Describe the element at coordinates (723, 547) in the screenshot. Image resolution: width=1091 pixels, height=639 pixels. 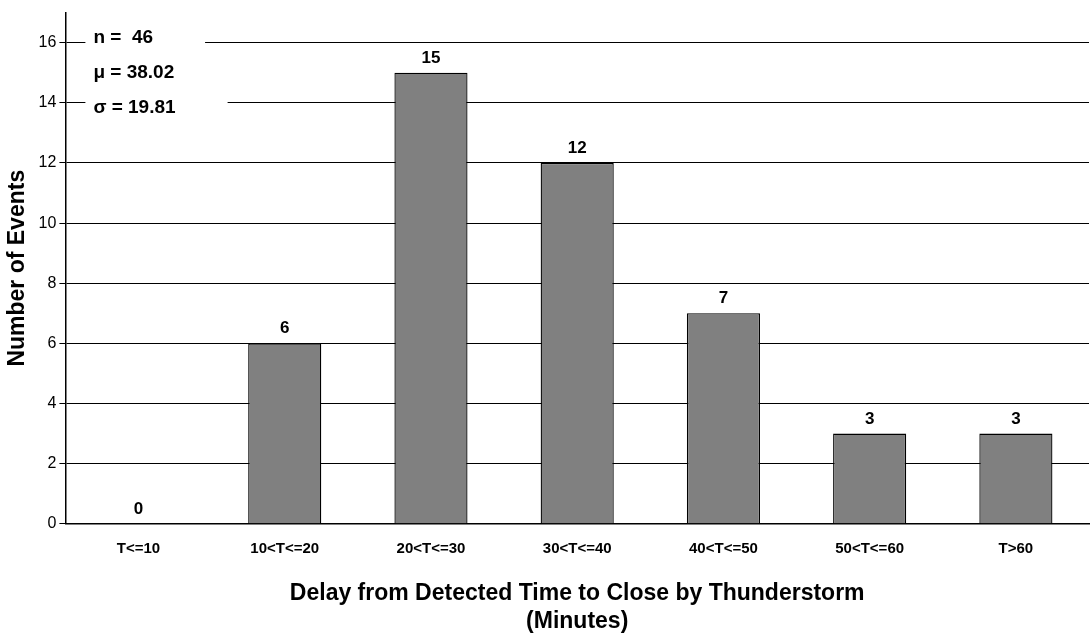
I see `x-tick-label: 40<T<=50` at that location.